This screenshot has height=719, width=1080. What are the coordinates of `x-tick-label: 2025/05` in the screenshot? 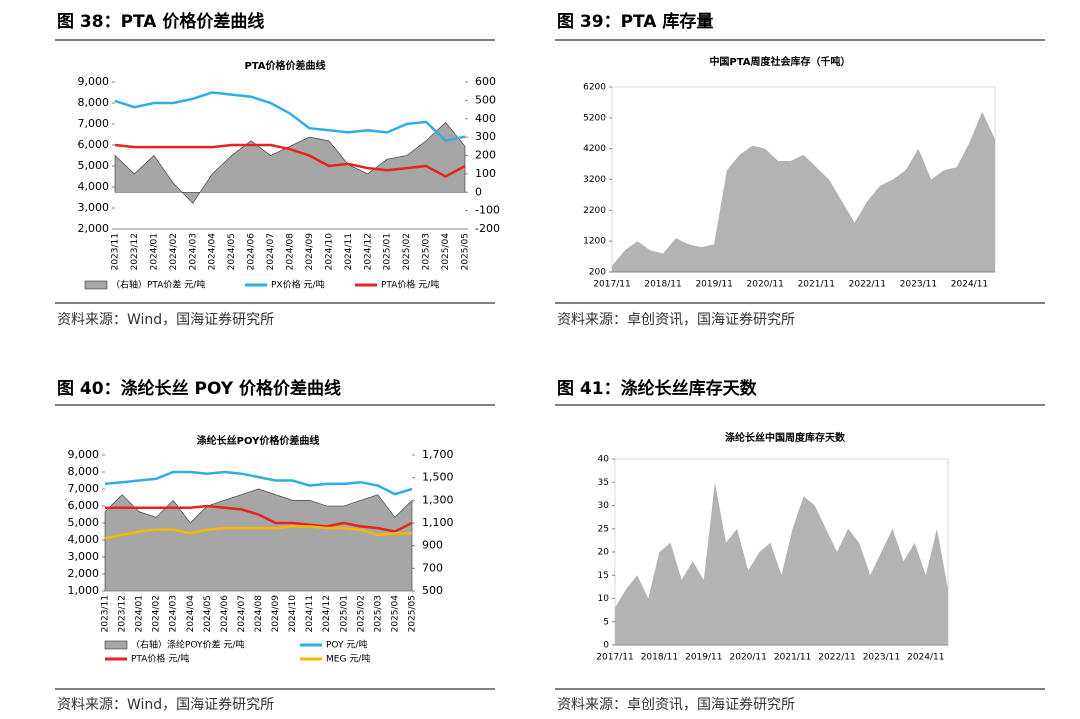 It's located at (413, 613).